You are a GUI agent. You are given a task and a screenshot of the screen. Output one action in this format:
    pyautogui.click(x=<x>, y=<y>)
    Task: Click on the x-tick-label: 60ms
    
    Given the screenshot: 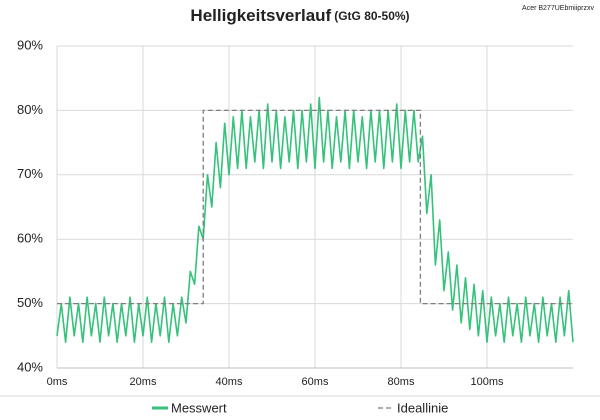 What is the action you would take?
    pyautogui.click(x=315, y=382)
    